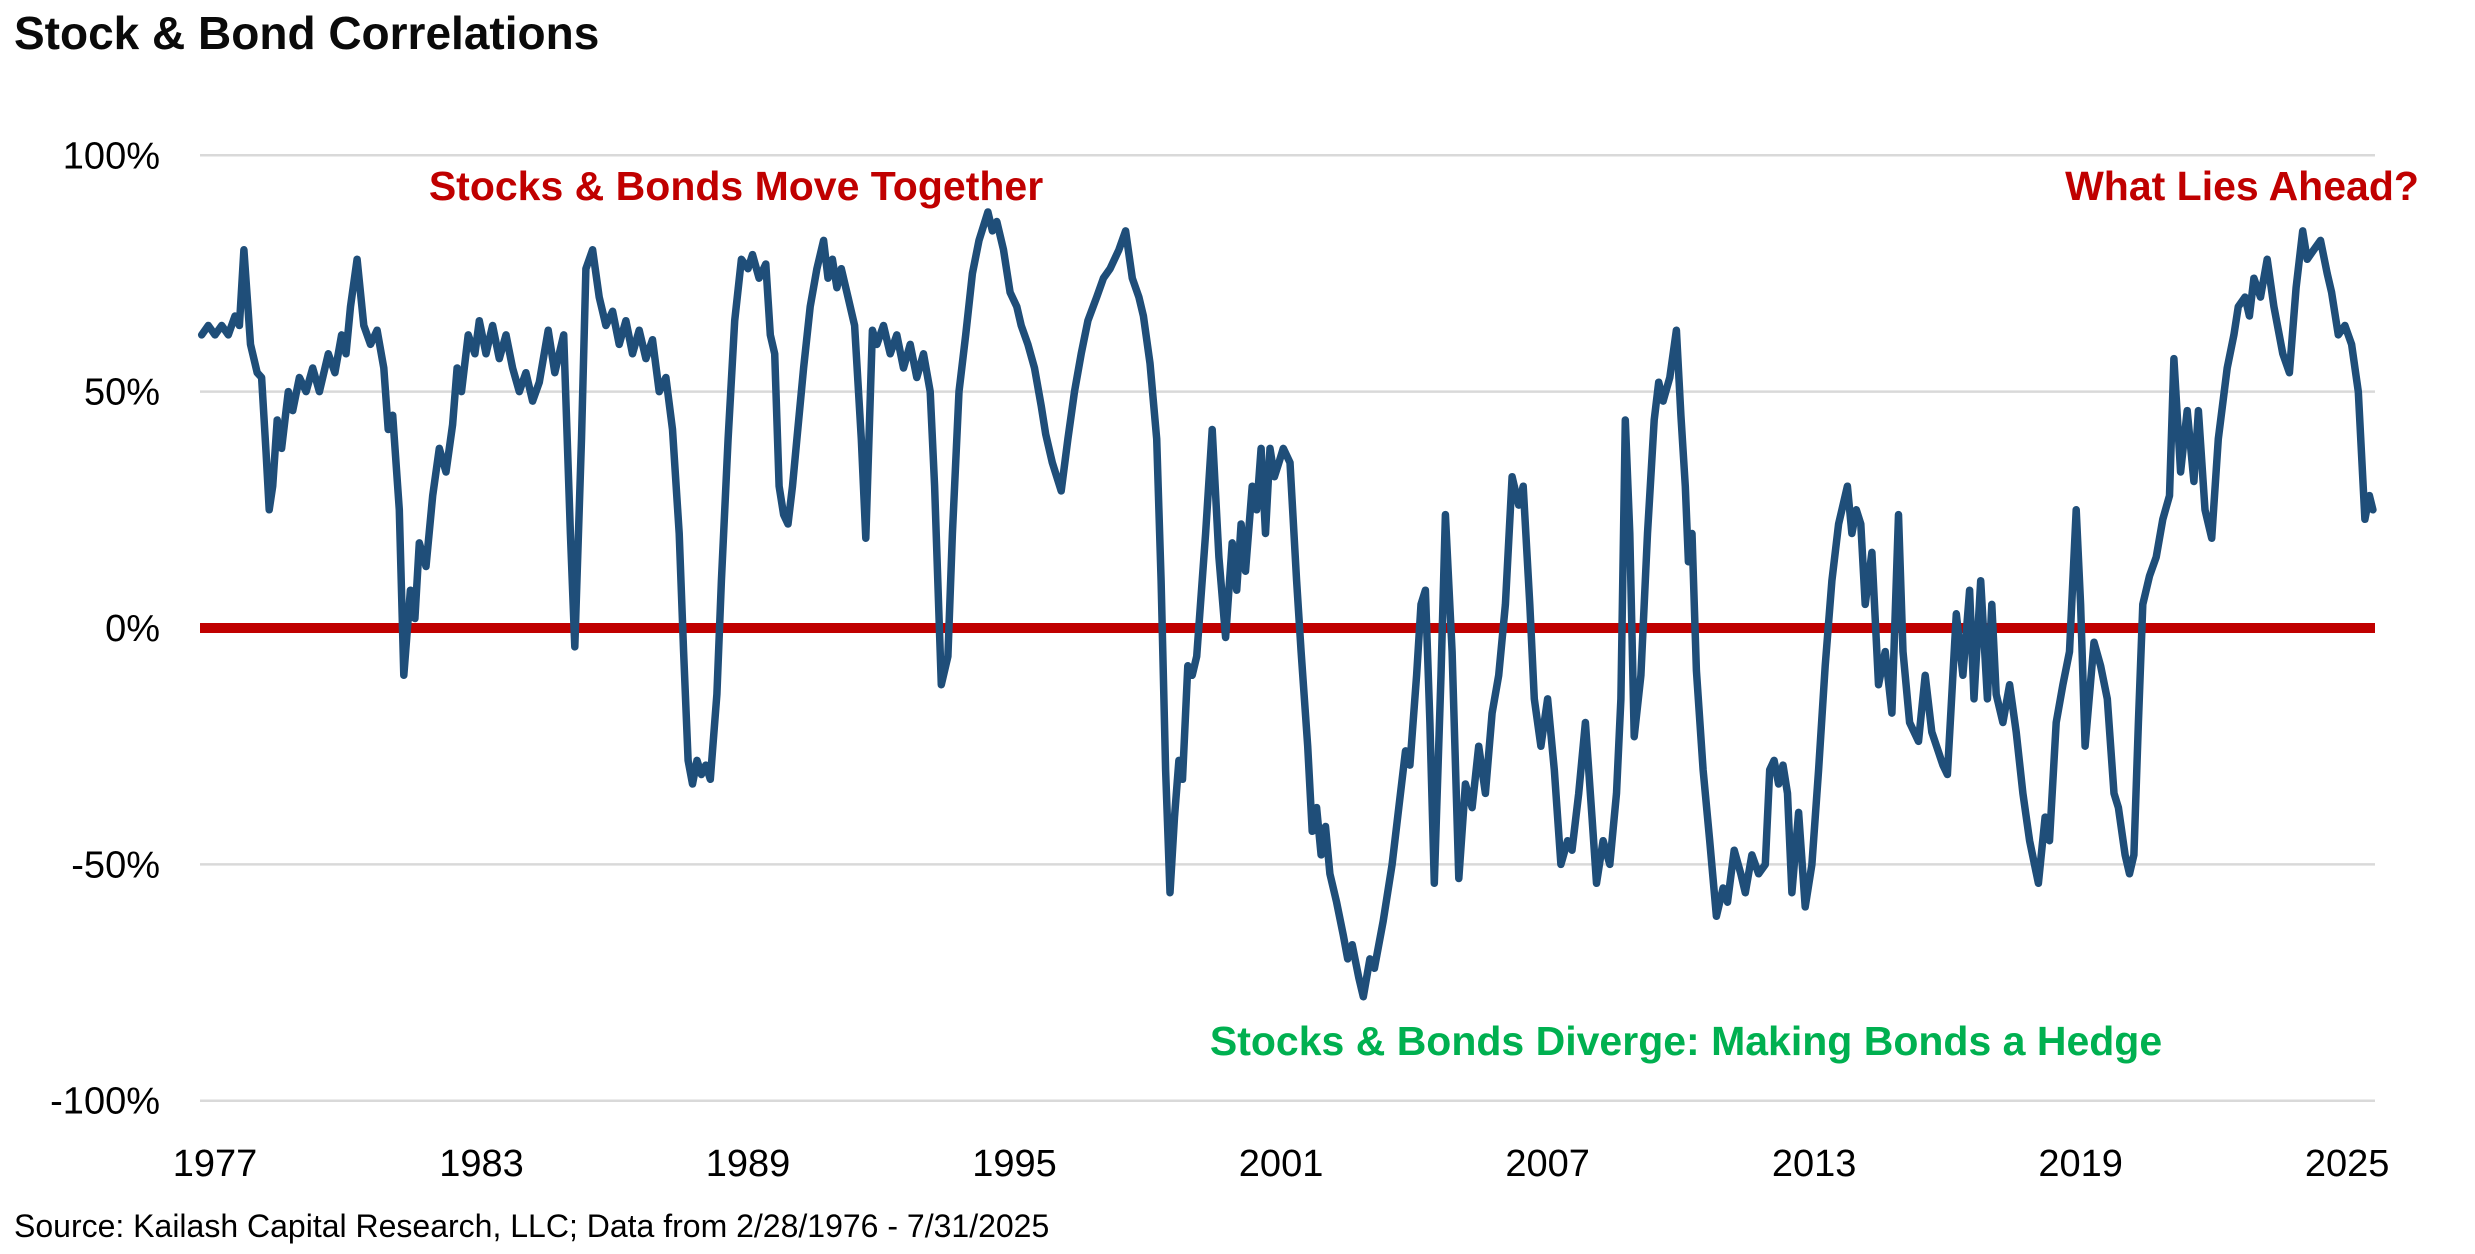 The image size is (2475, 1254). Describe the element at coordinates (111, 156) in the screenshot. I see `y-tick-label: 100%` at that location.